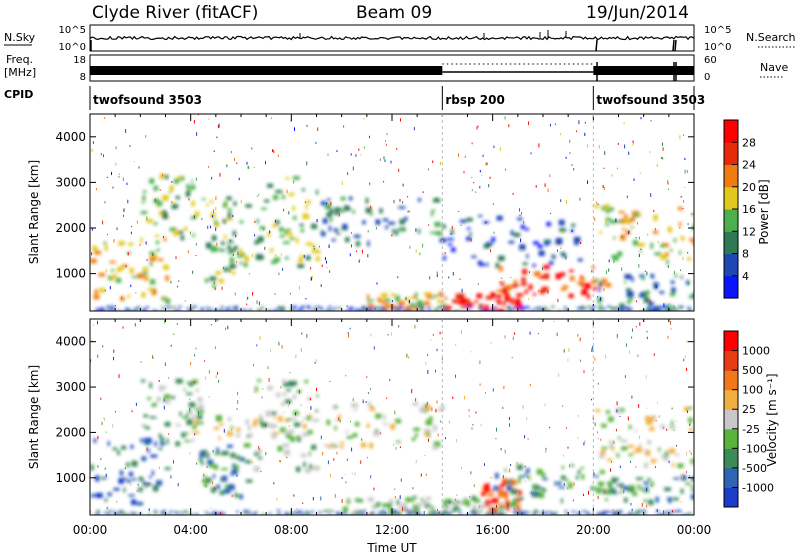 The height and width of the screenshot is (554, 800). Describe the element at coordinates (391, 547) in the screenshot. I see `velocity-xlabel: Time UT` at that location.